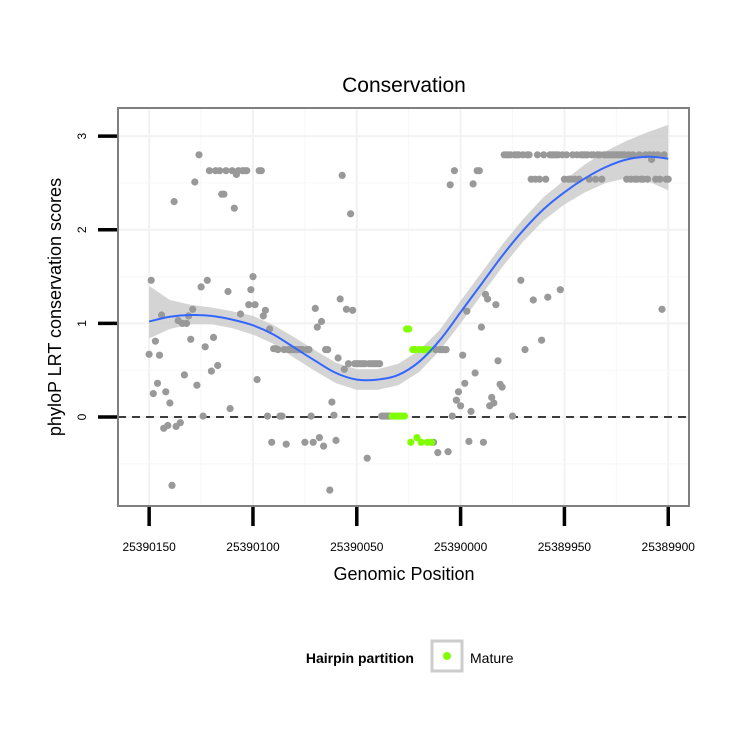 This screenshot has width=750, height=750. What do you see at coordinates (404, 85) in the screenshot?
I see `chart-title: Conservation` at bounding box center [404, 85].